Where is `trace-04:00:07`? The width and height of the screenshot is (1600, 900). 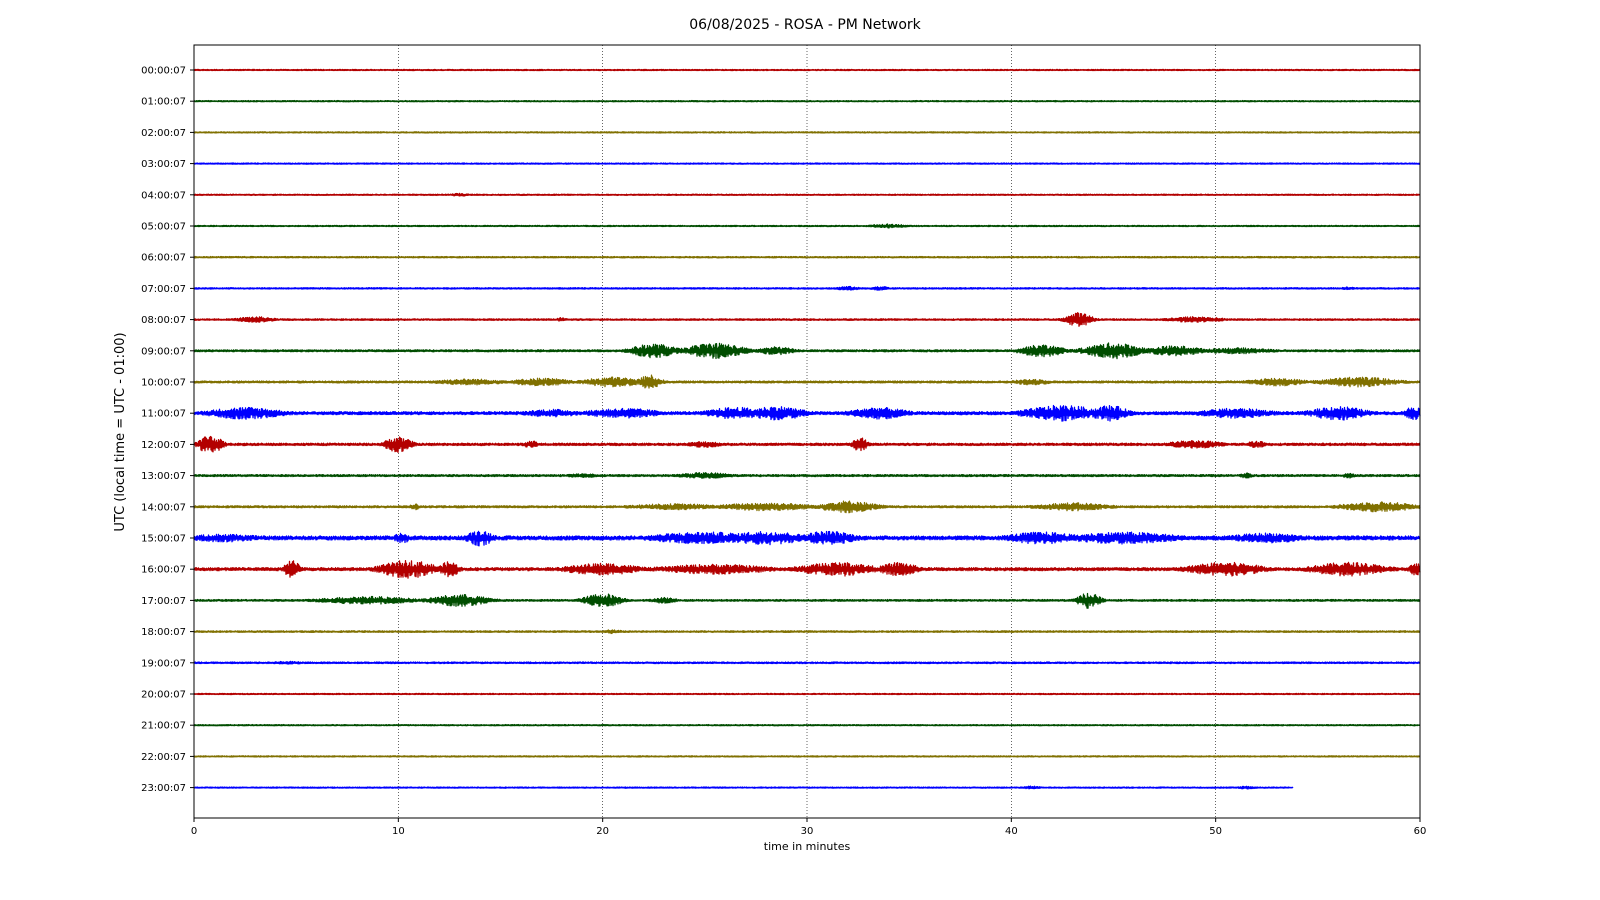
trace-04:00:07 is located at coordinates (807, 194).